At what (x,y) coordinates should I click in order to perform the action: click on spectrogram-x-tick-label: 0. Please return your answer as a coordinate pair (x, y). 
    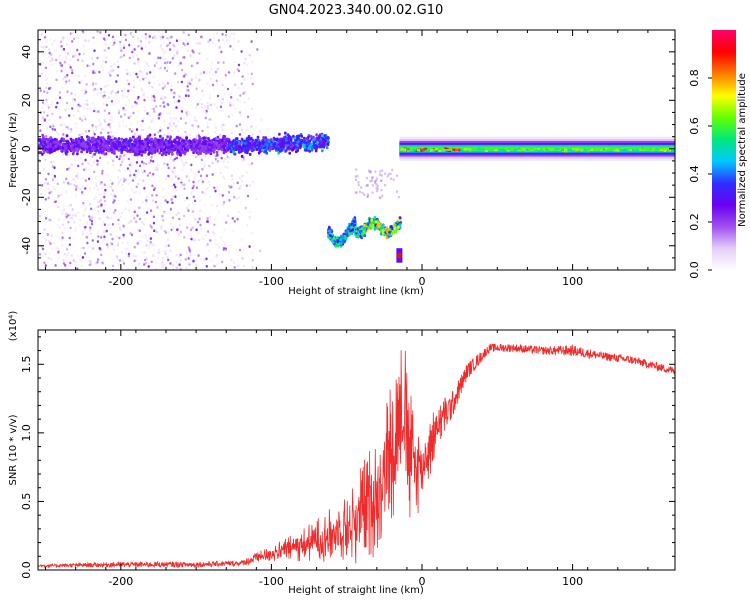
    Looking at the image, I should click on (422, 281).